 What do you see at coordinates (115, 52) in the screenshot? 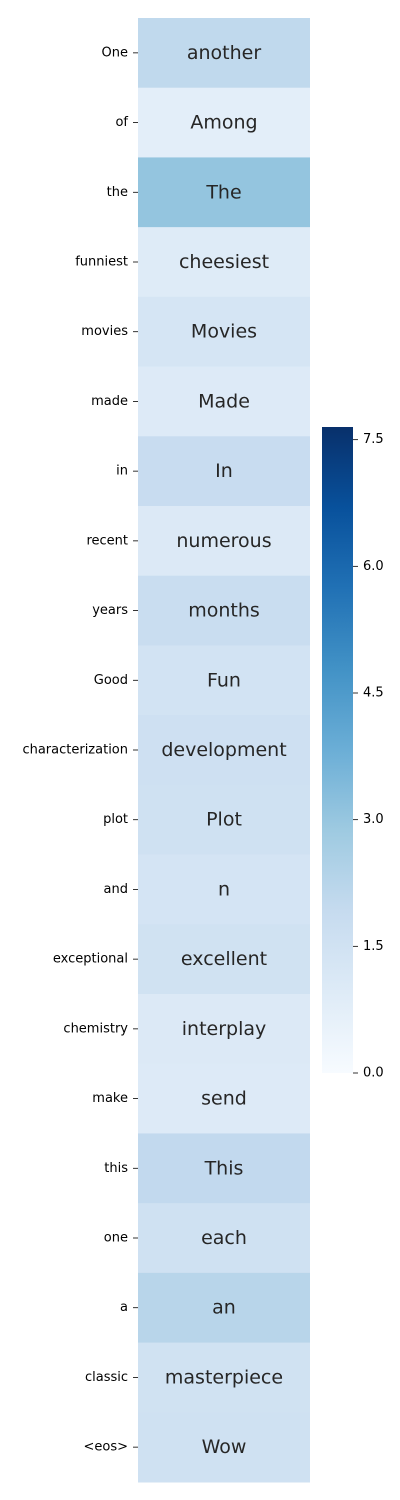
I see `y-tick-label: One` at bounding box center [115, 52].